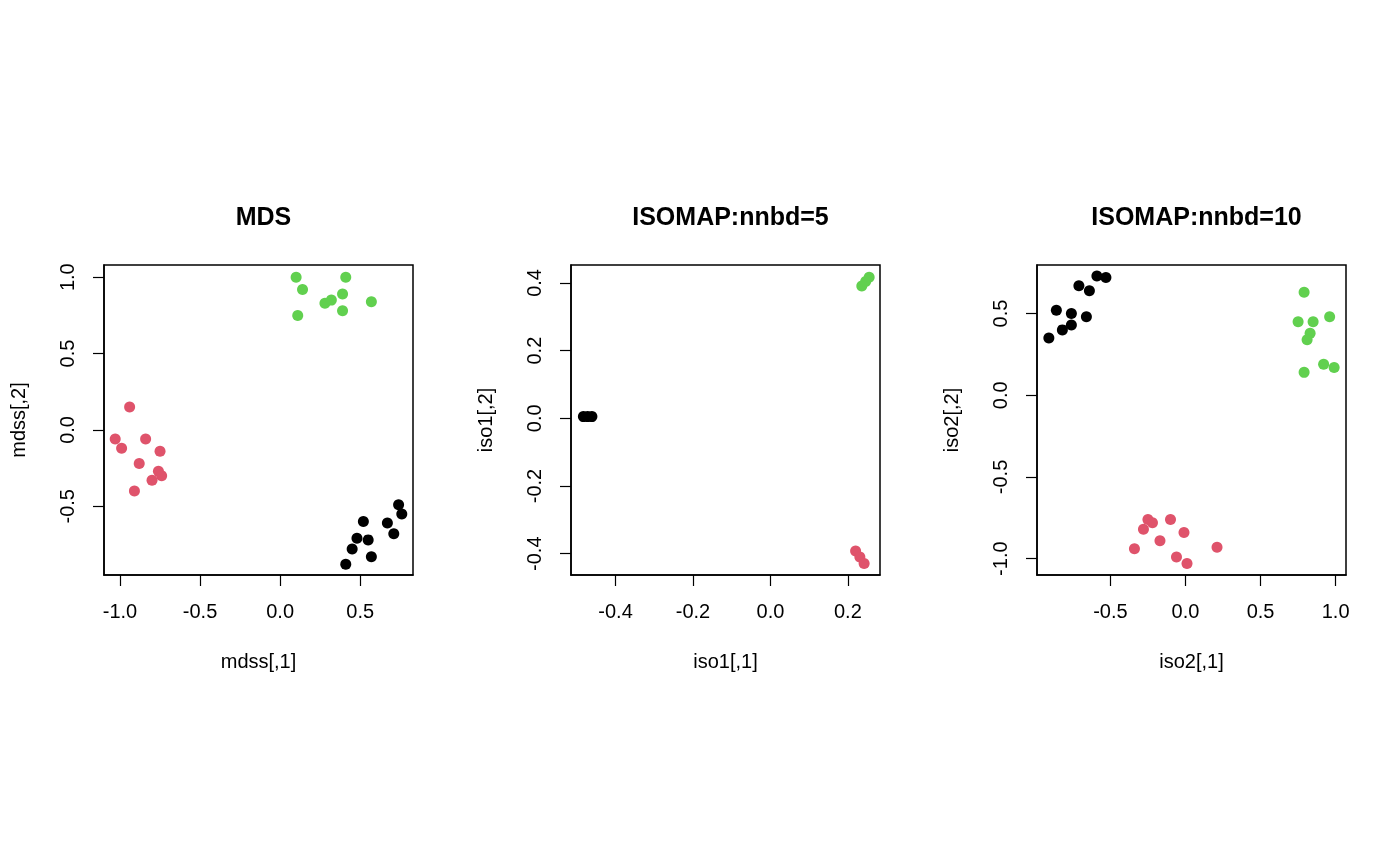 The height and width of the screenshot is (866, 1400). What do you see at coordinates (533, 283) in the screenshot?
I see `y-tick-label: 0.4` at bounding box center [533, 283].